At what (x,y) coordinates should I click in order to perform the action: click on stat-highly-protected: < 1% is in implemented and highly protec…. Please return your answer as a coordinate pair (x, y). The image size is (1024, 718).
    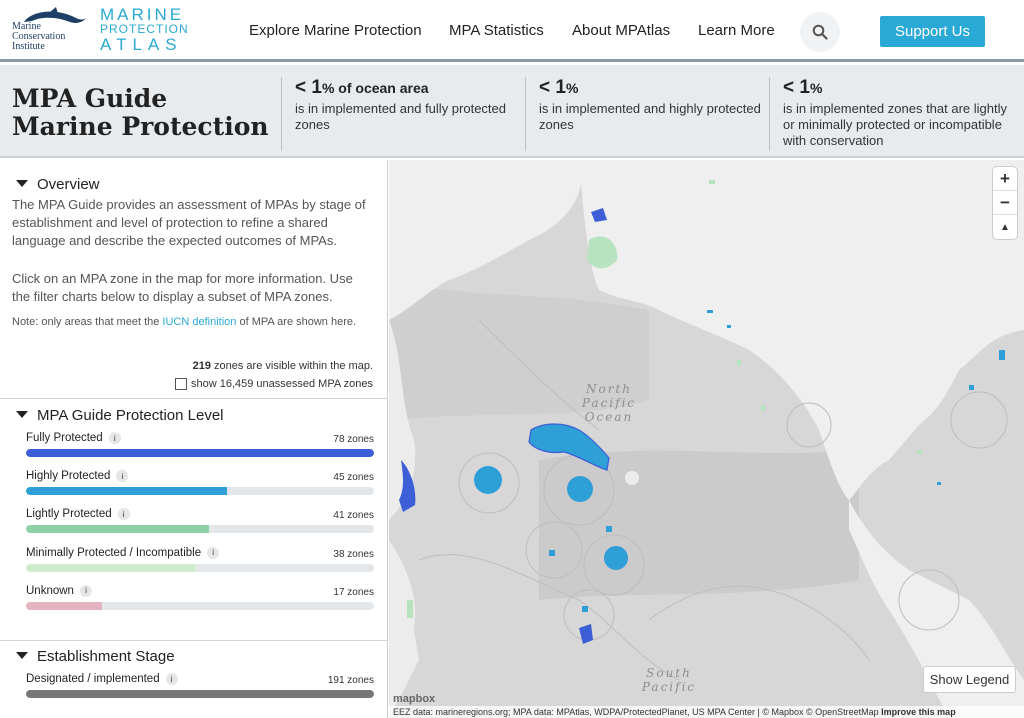
    Looking at the image, I should click on (645, 114).